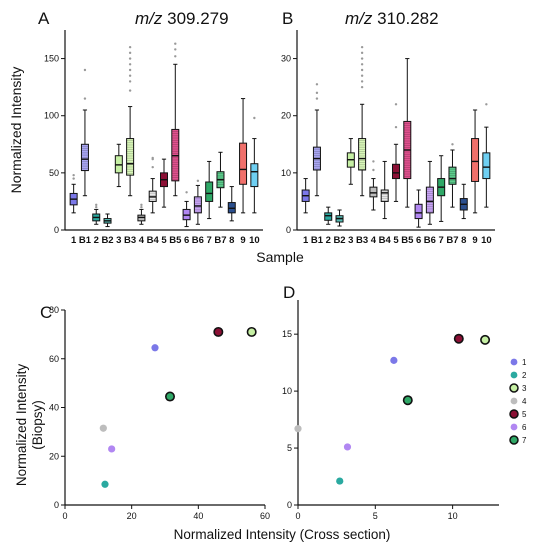 This screenshot has width=533, height=550. Describe the element at coordinates (375, 516) in the screenshot. I see `x-tick-label: 5` at that location.